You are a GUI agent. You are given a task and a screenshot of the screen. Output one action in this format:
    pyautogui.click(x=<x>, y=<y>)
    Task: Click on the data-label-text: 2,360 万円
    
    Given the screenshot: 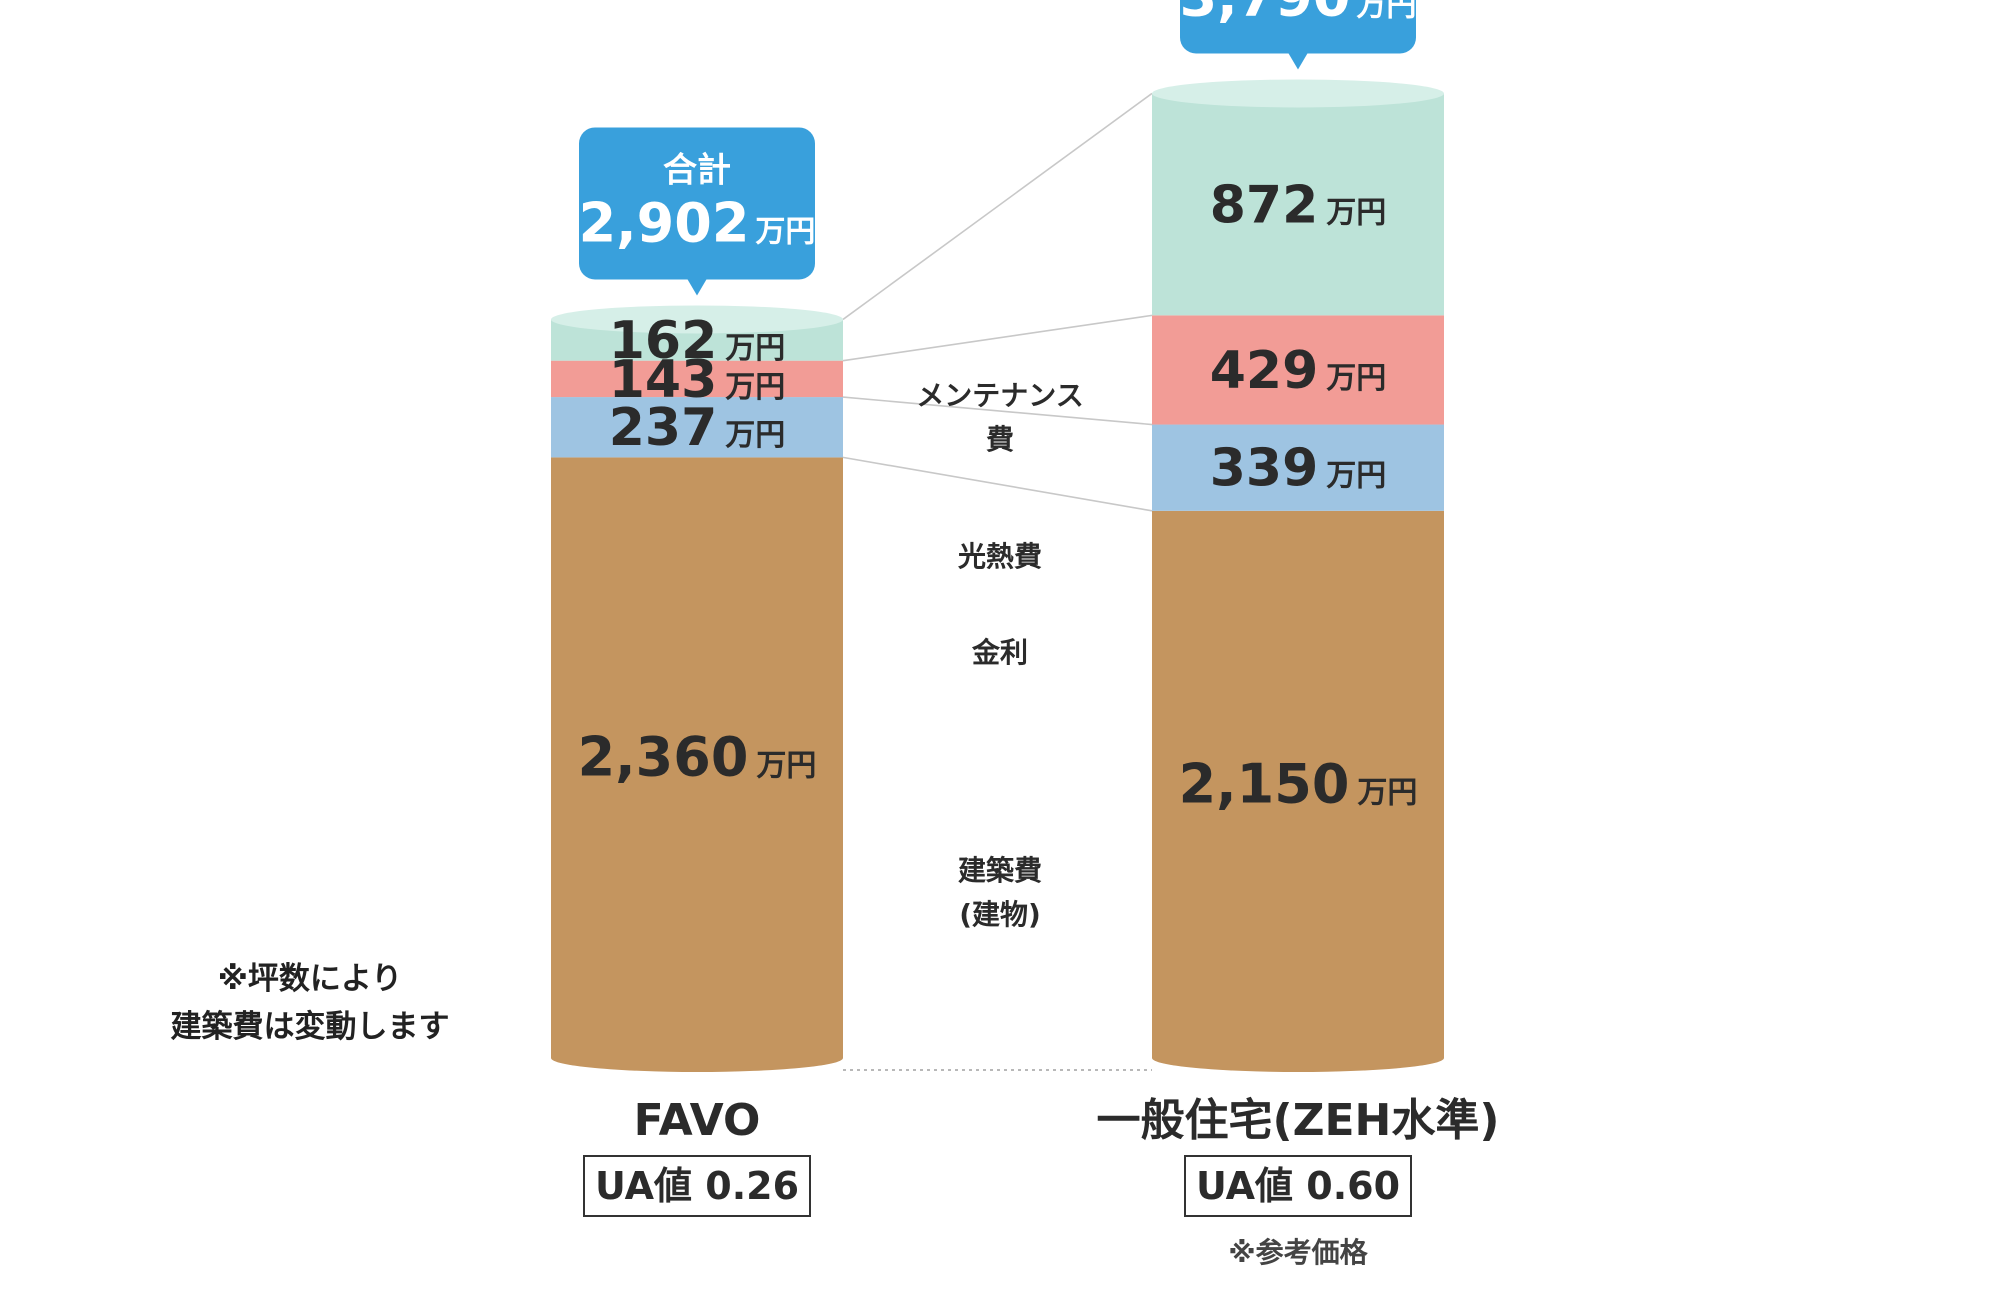 What is the action you would take?
    pyautogui.click(x=697, y=757)
    